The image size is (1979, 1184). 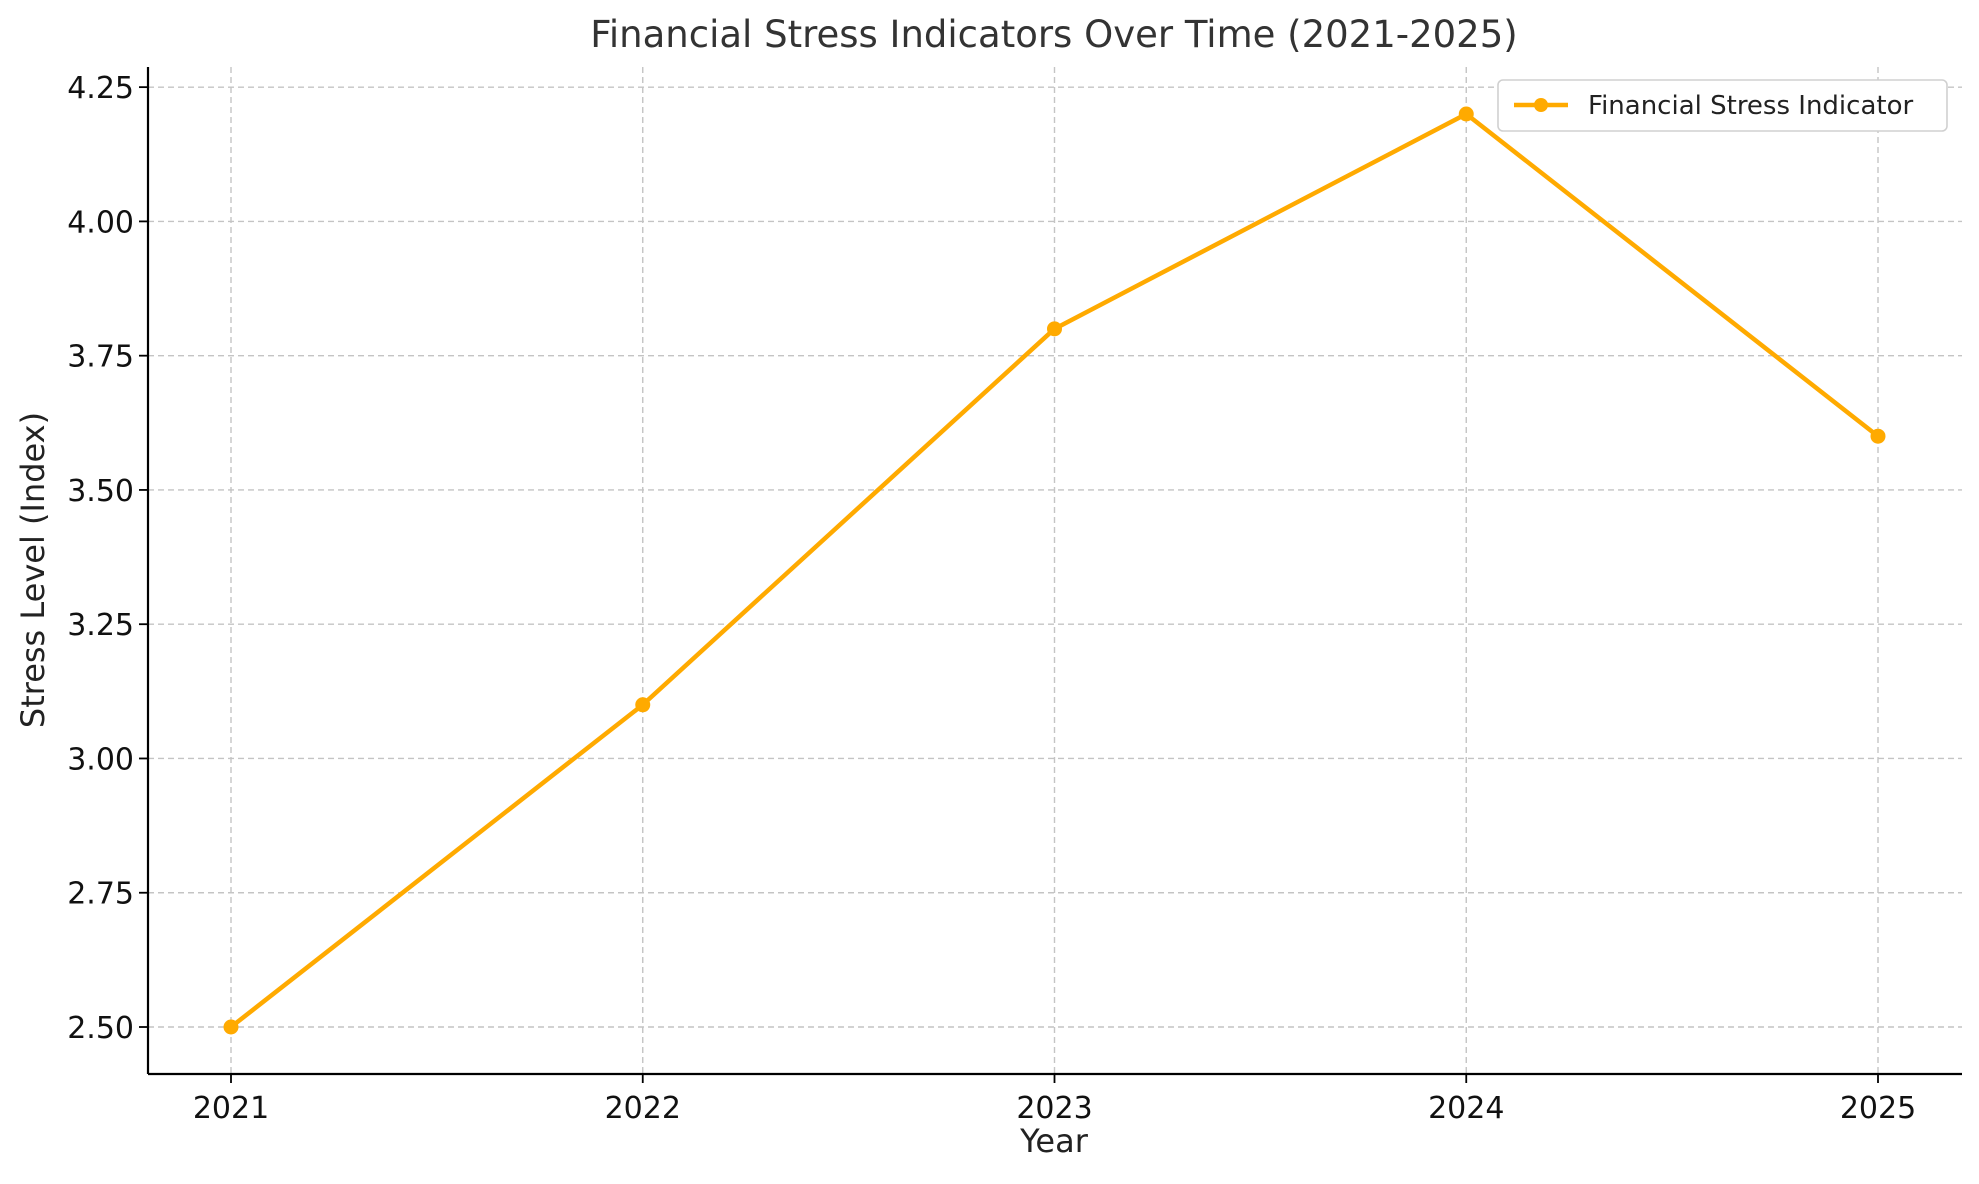 What do you see at coordinates (100, 894) in the screenshot?
I see `y-tick-label: 2.75` at bounding box center [100, 894].